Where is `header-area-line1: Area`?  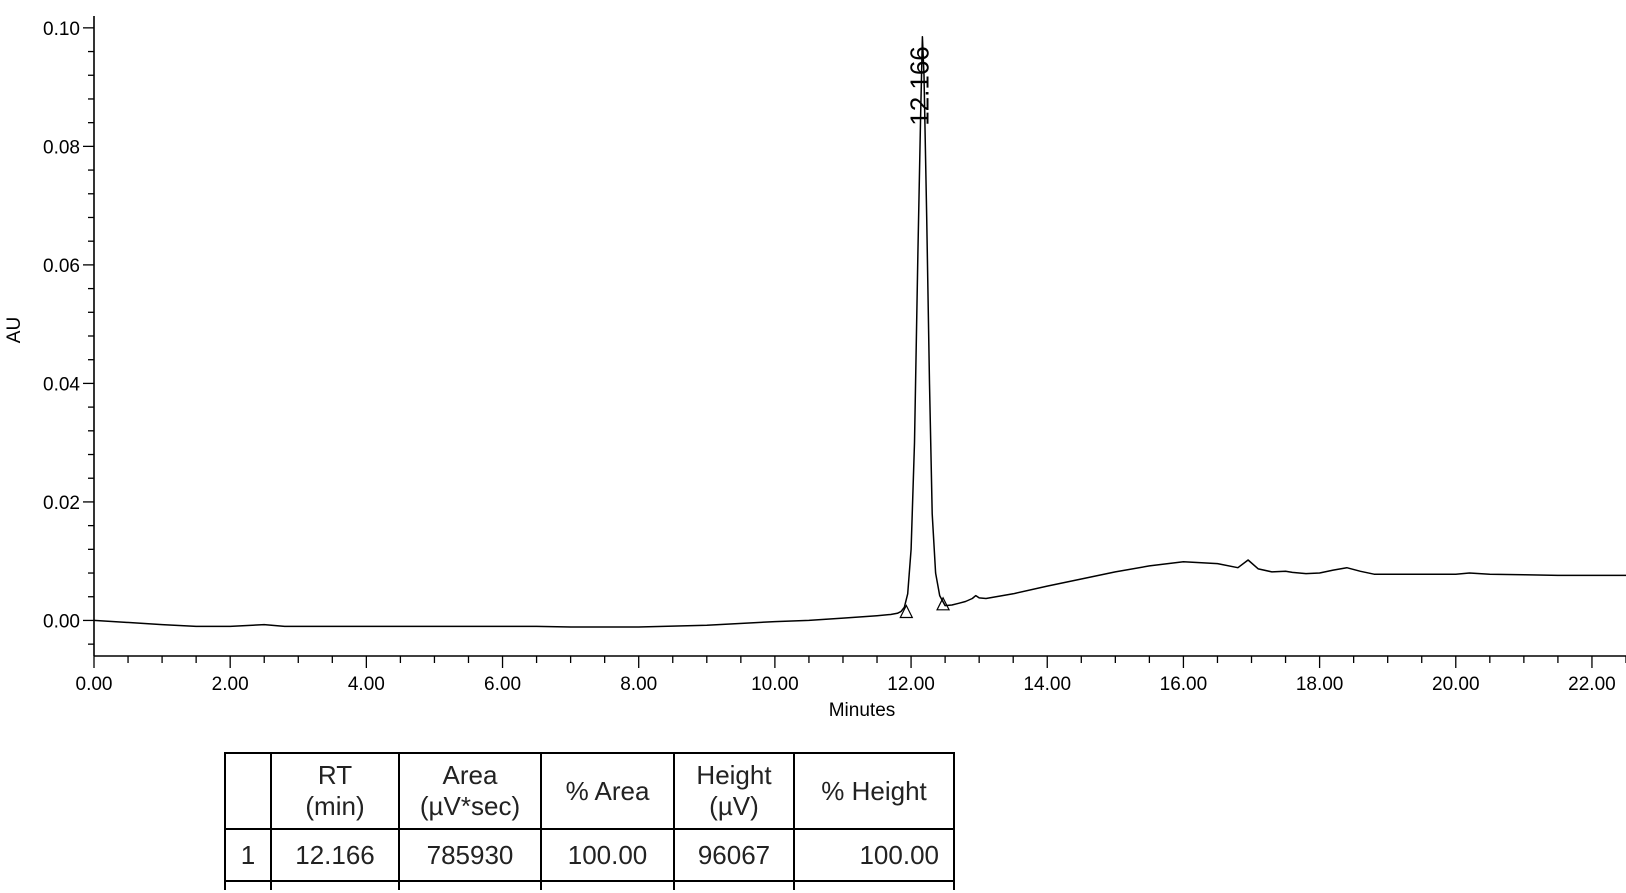
header-area-line1: Area is located at coordinates (470, 775).